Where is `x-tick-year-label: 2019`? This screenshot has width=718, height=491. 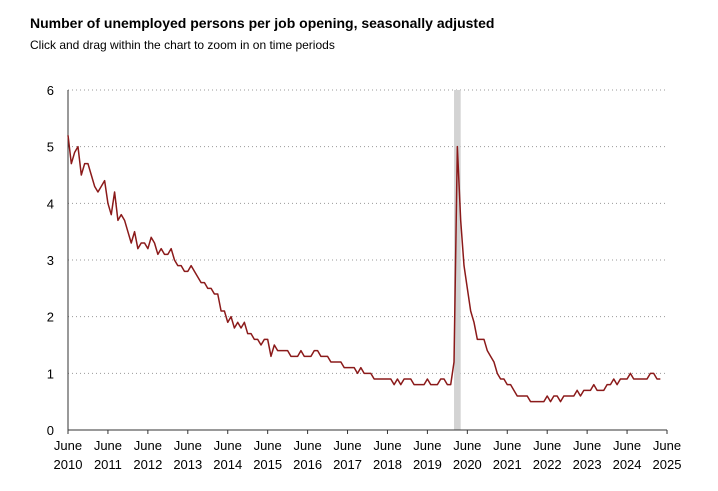 x-tick-year-label: 2019 is located at coordinates (427, 464).